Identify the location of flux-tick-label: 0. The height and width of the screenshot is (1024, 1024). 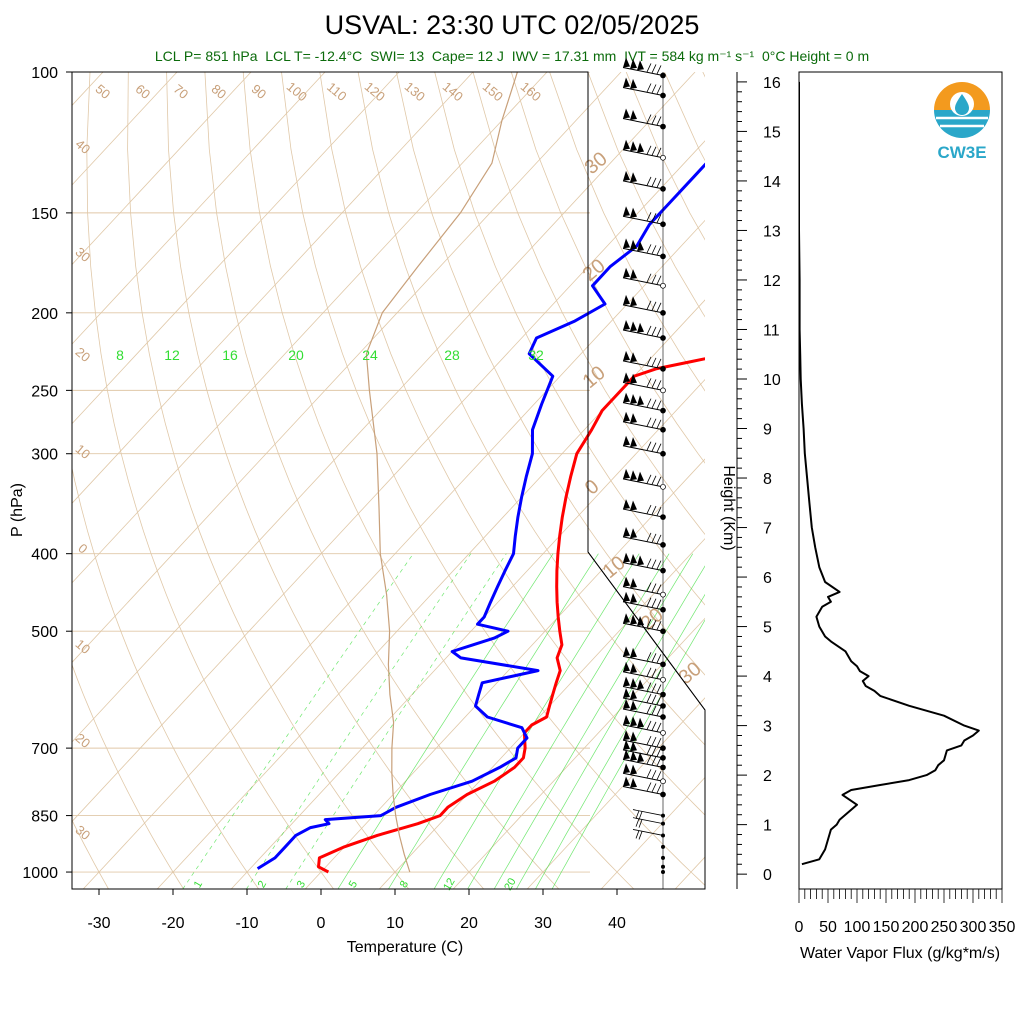
(799, 927).